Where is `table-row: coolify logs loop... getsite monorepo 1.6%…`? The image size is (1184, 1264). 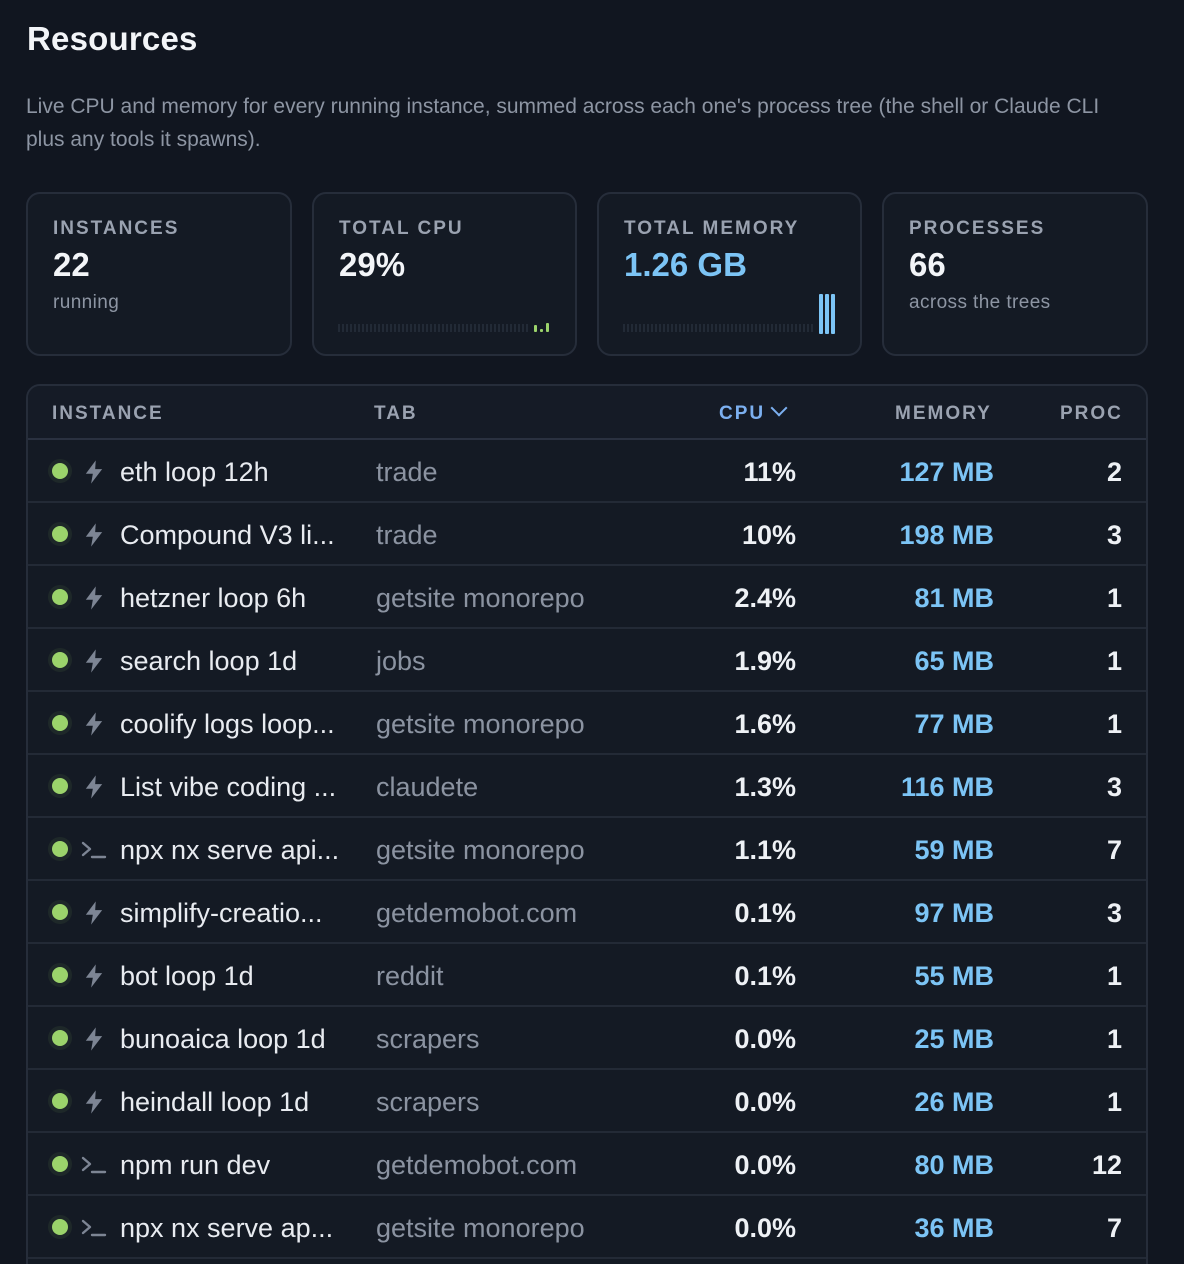 table-row: coolify logs loop... getsite monorepo 1.6%… is located at coordinates (587, 723).